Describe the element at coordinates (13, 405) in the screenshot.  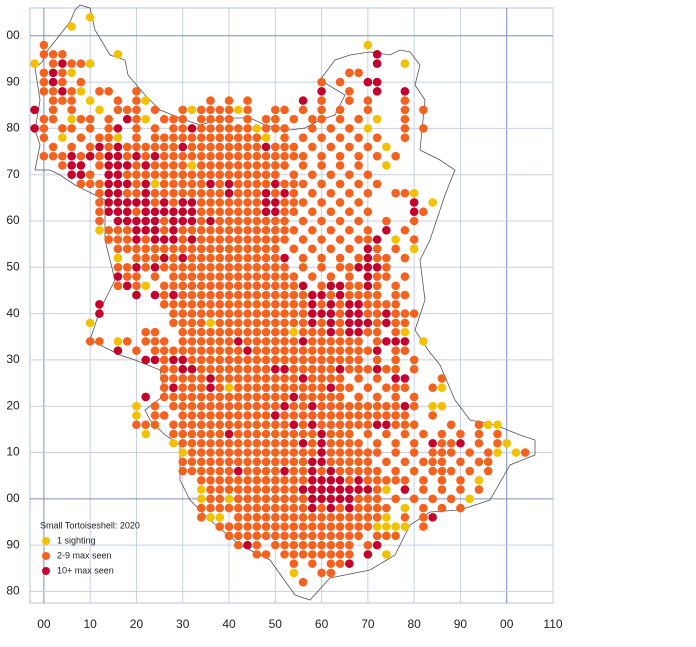
I see `y-tick-label: 20` at that location.